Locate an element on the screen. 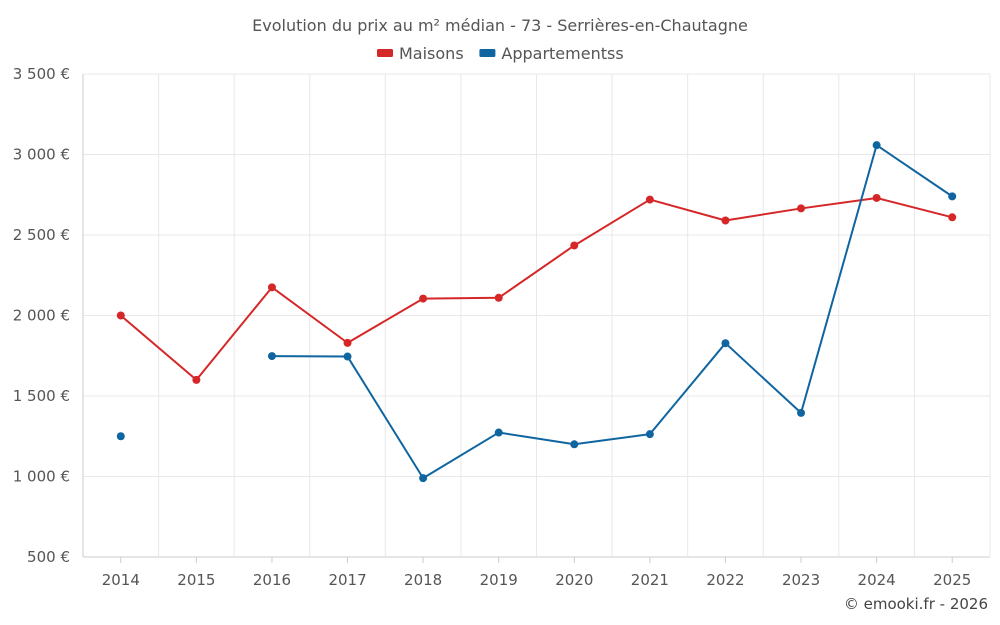  y-tick-label: 3 500 € is located at coordinates (41, 74).